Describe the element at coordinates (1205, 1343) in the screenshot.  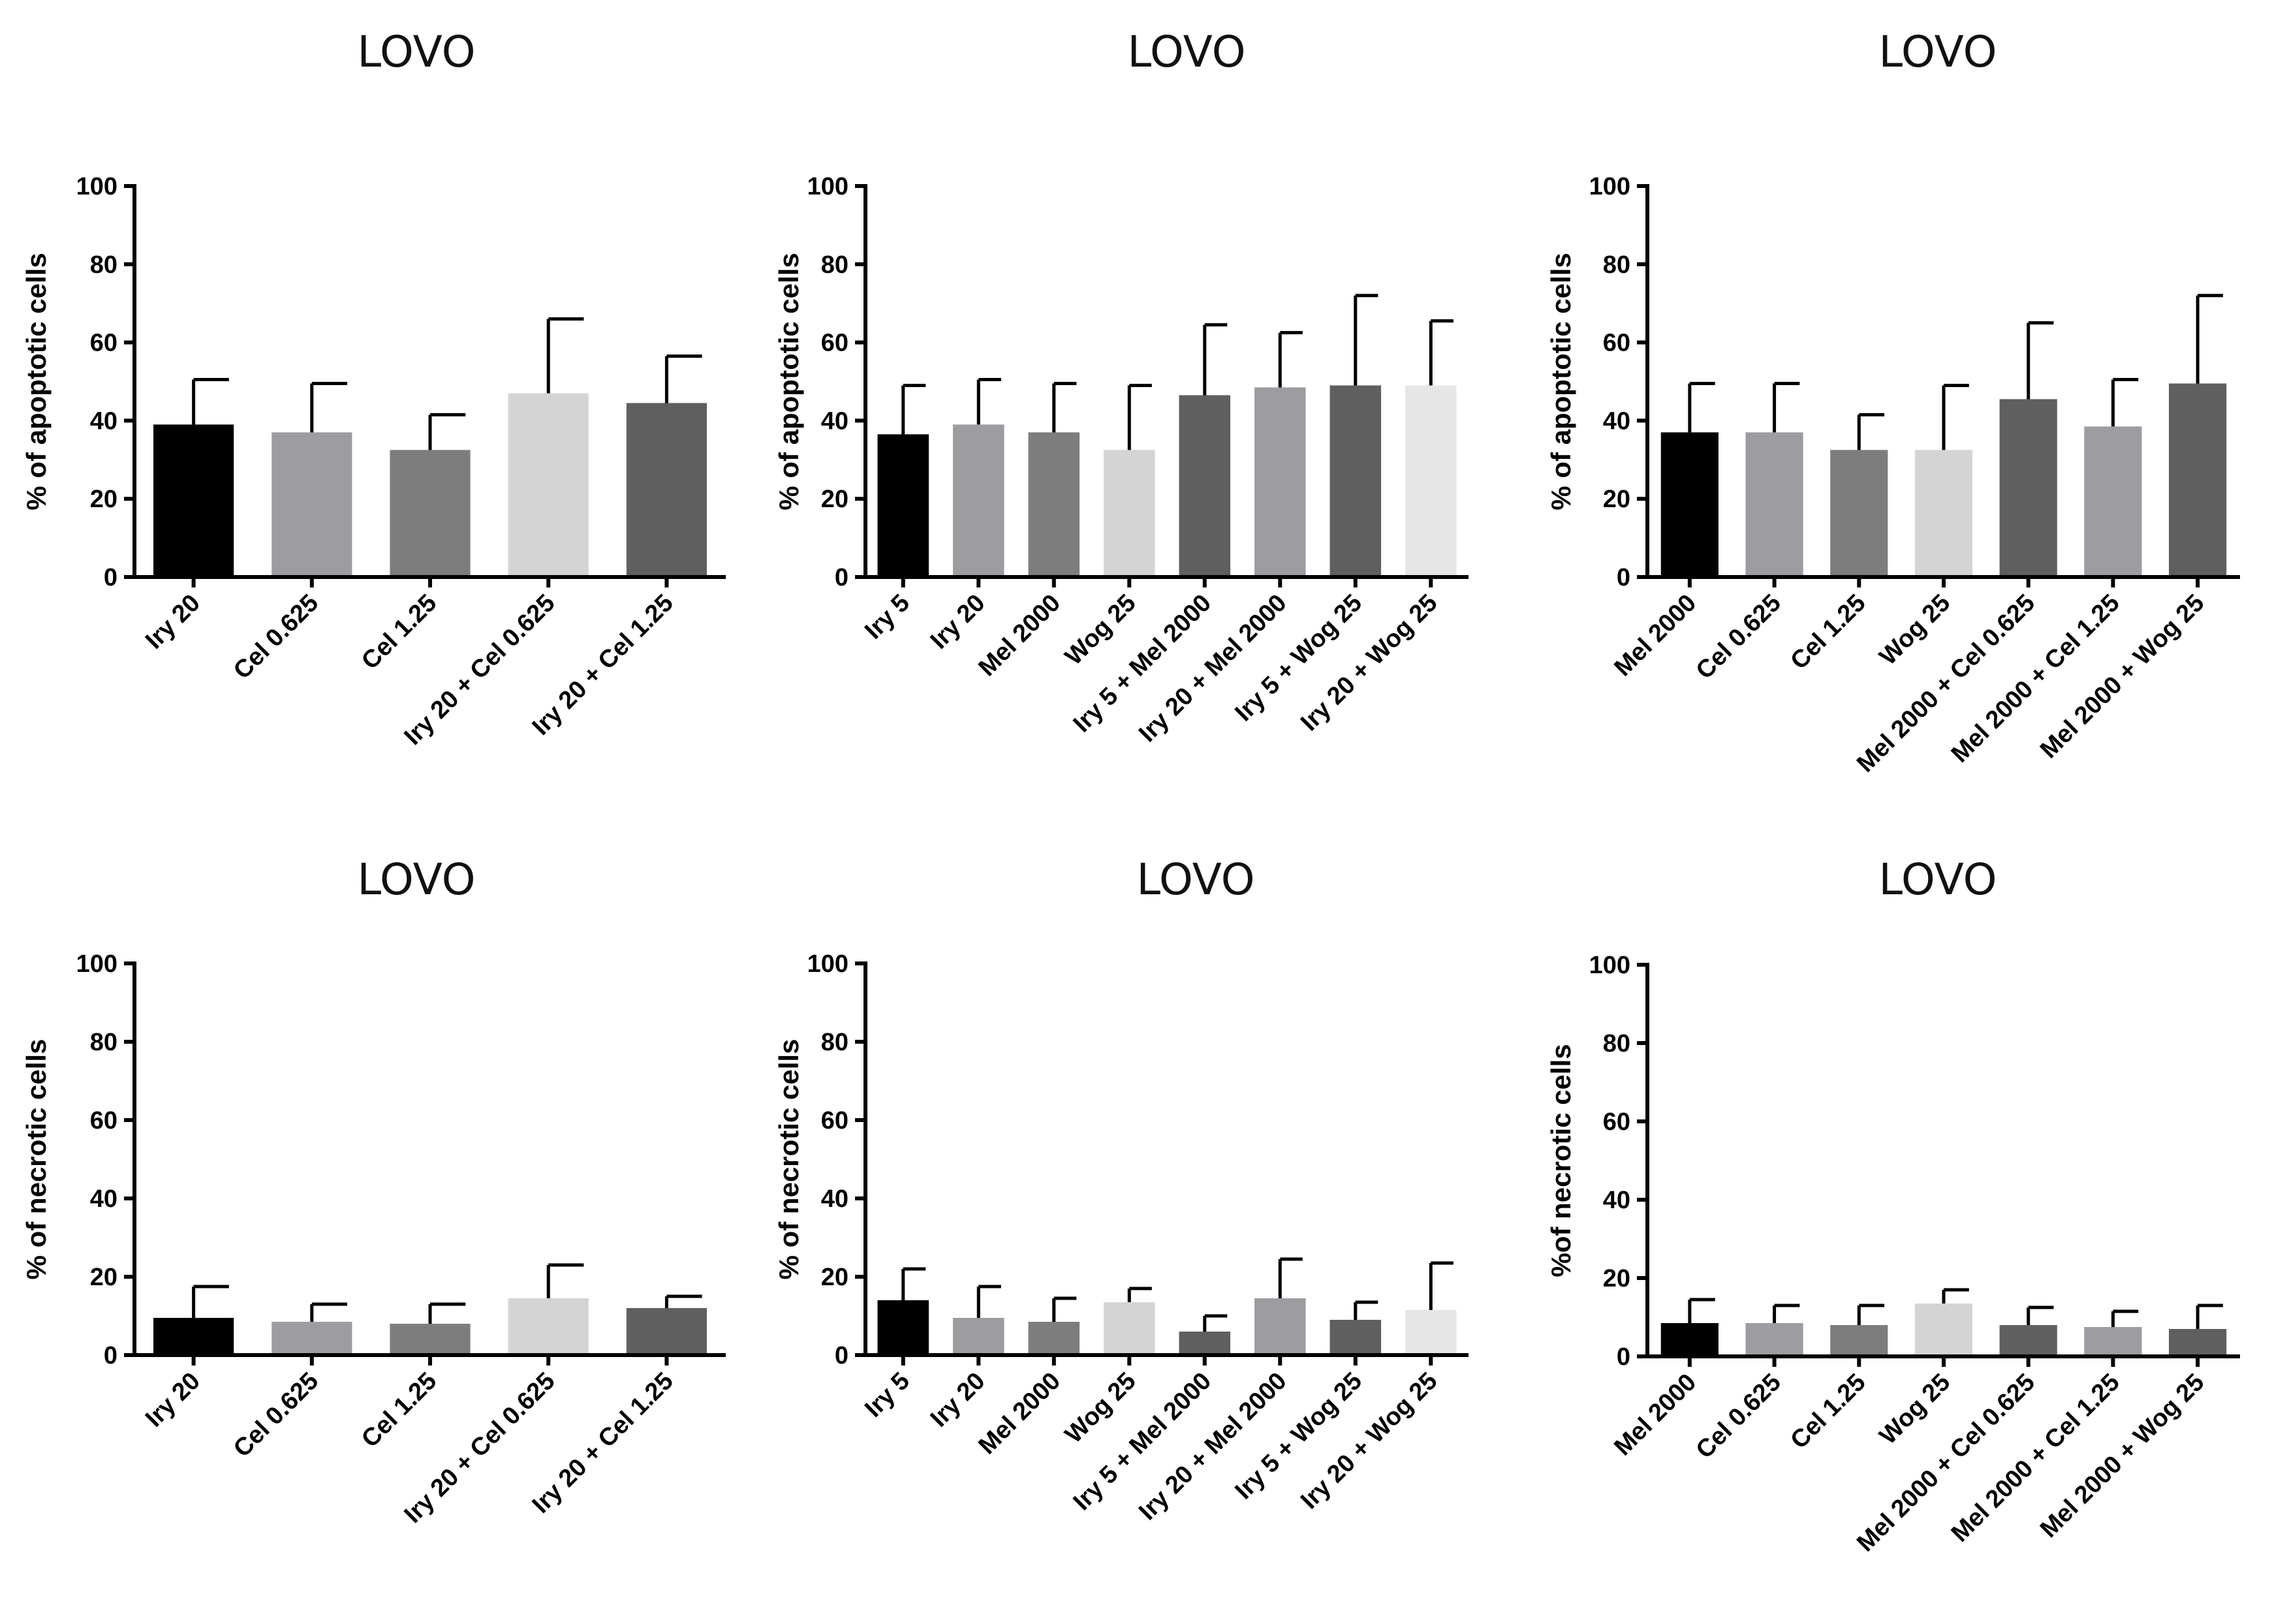
I see `bar-iry-5-mel-2000` at that location.